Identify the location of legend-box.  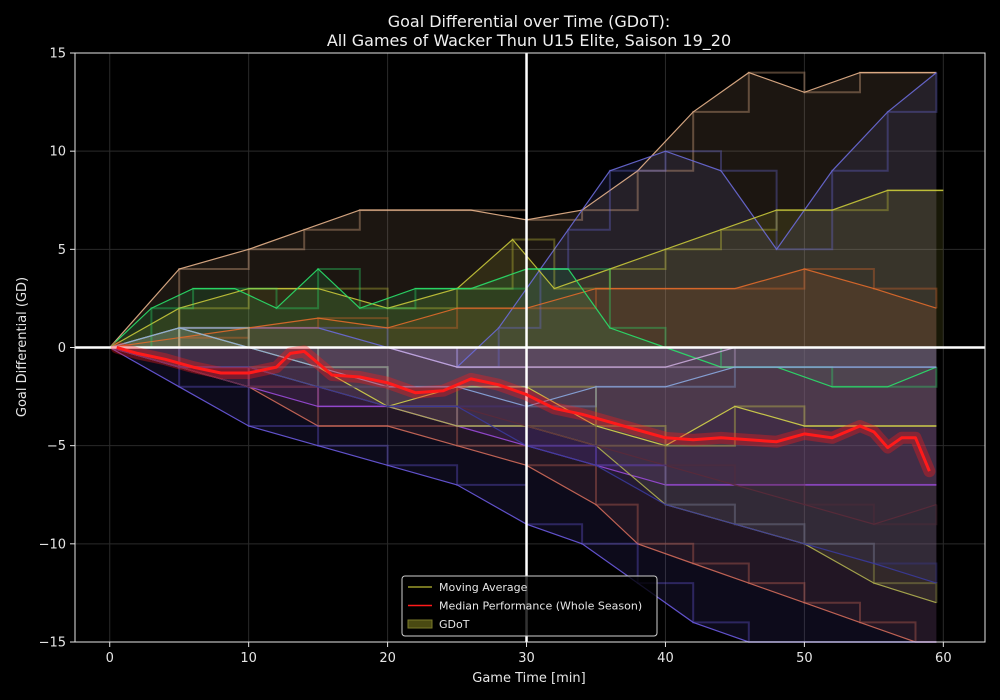
(529, 606).